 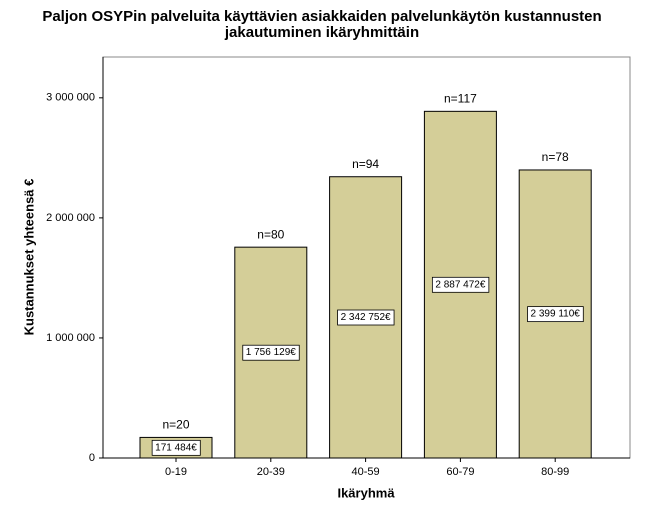 What do you see at coordinates (70, 338) in the screenshot?
I see `y-tick-label: 1 000 000` at bounding box center [70, 338].